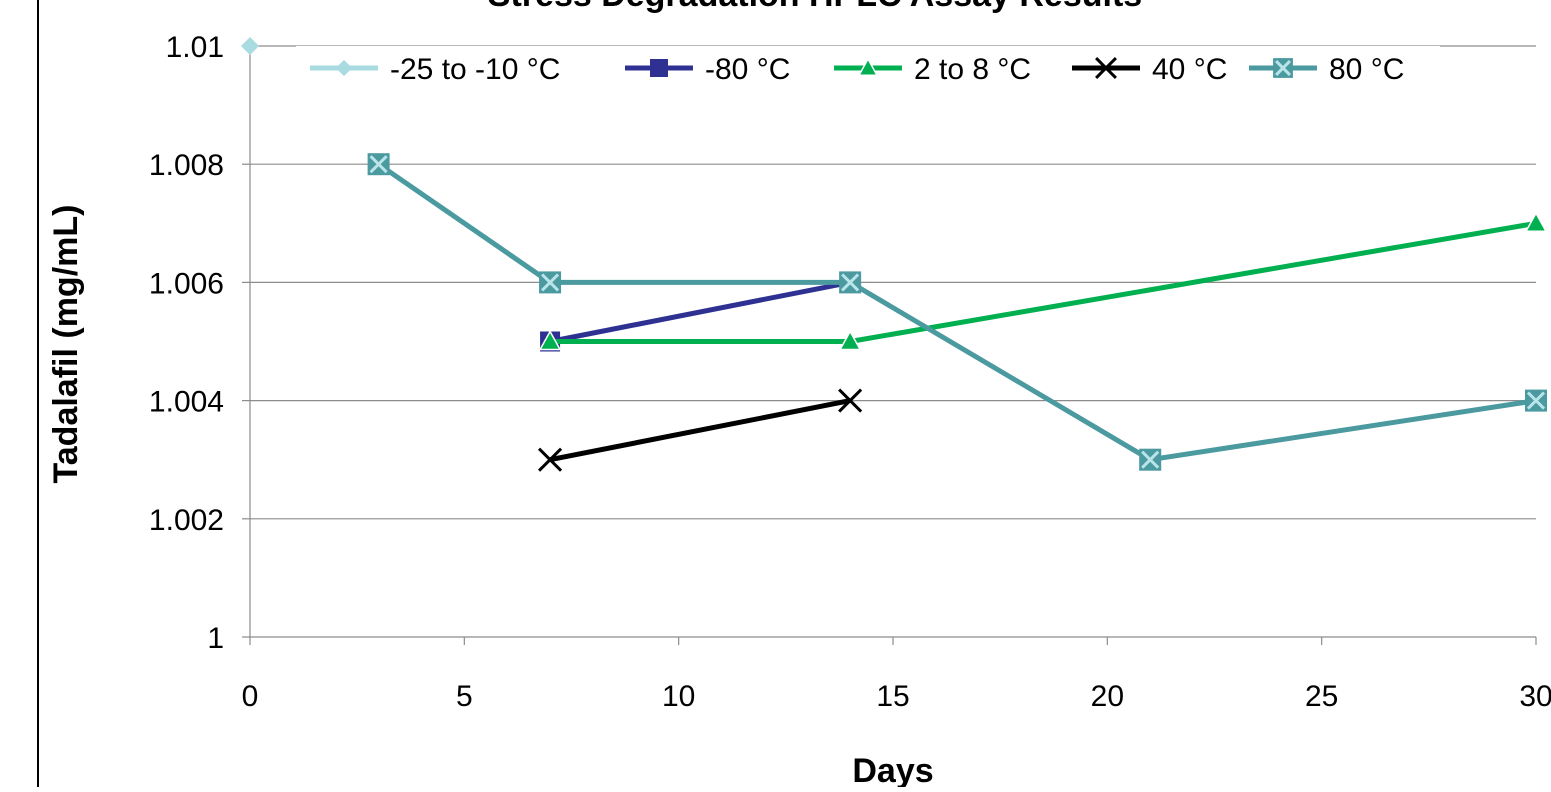  I want to click on y-tick-label: 1.004, so click(186, 402).